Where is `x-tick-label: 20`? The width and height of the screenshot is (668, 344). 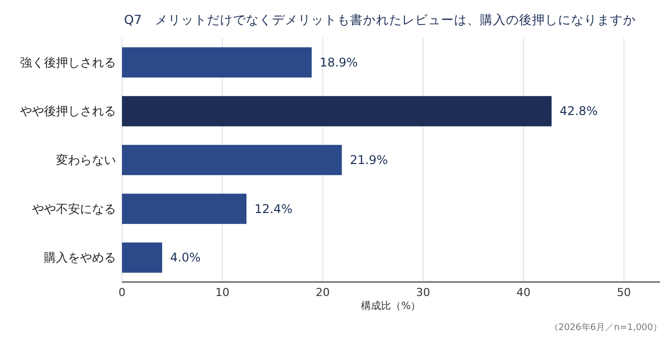 x-tick-label: 20 is located at coordinates (323, 292).